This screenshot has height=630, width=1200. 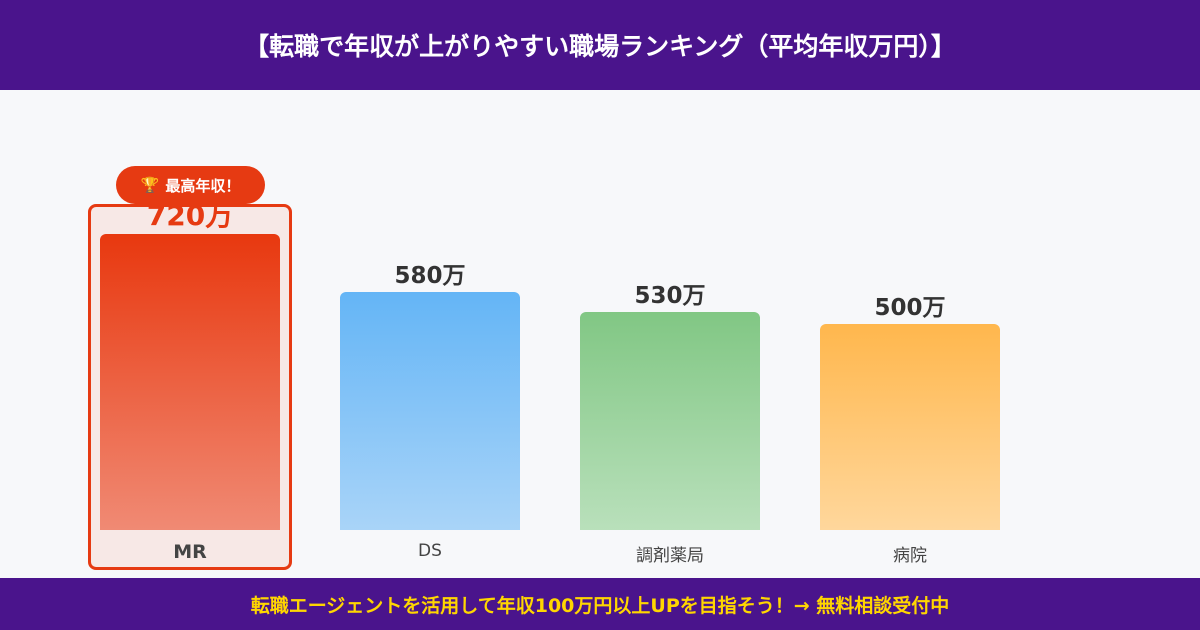 What do you see at coordinates (190, 215) in the screenshot?
I see `value-label: 720万` at bounding box center [190, 215].